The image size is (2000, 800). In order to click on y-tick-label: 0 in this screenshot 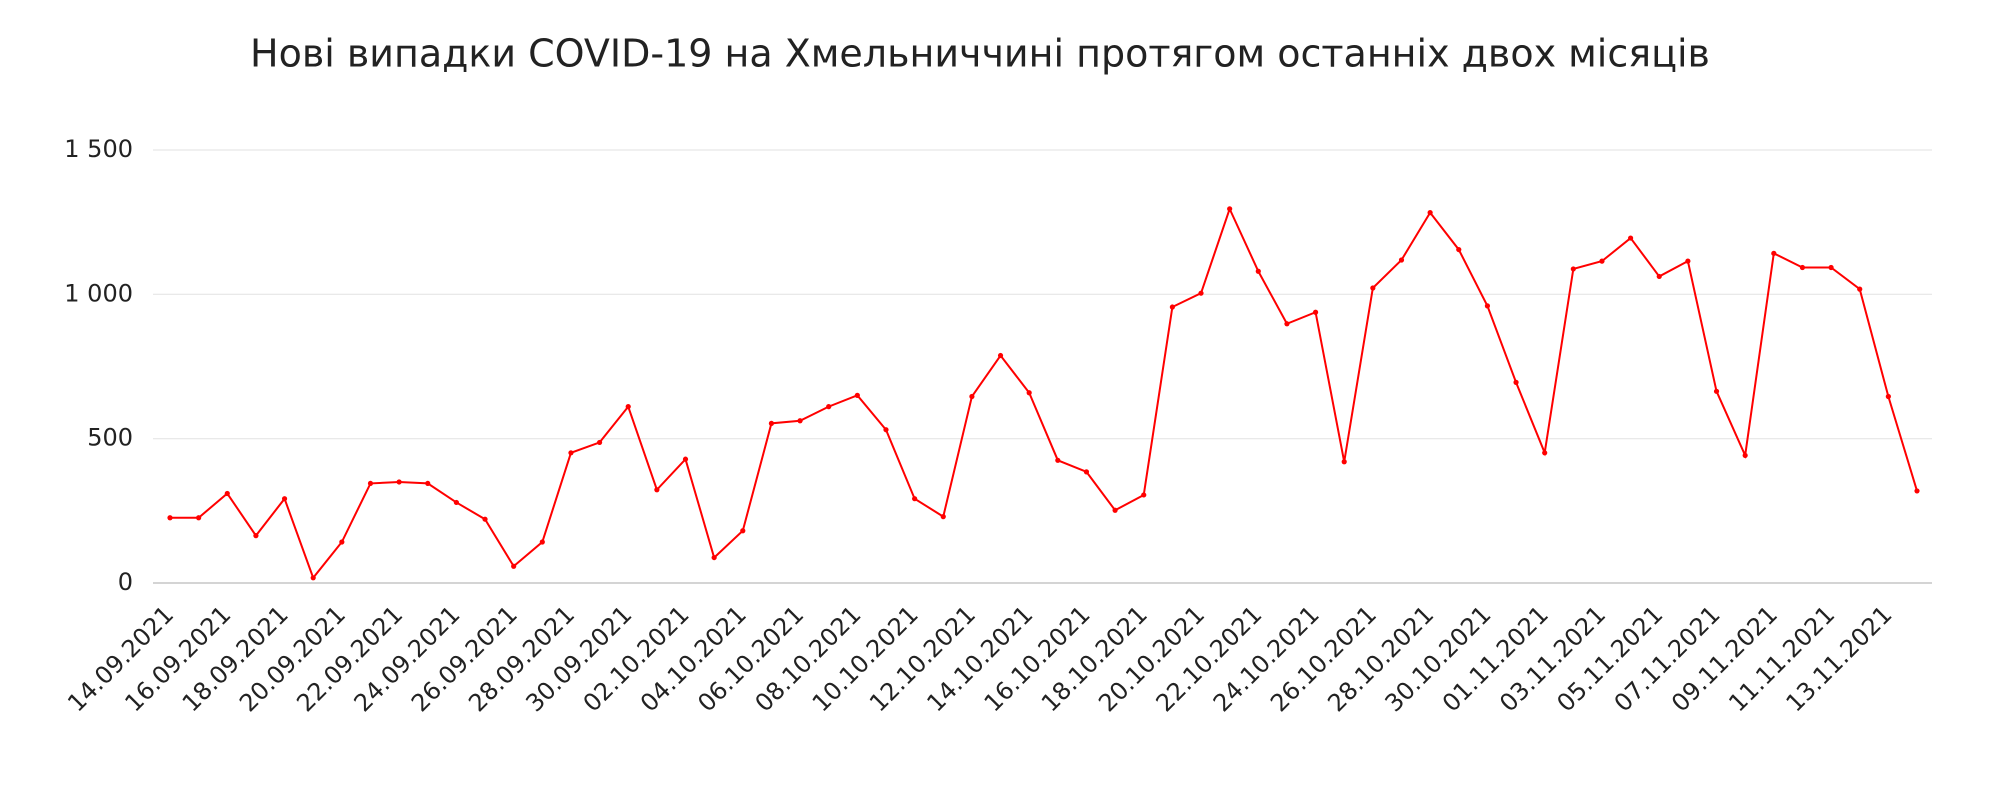, I will do `click(125, 582)`.